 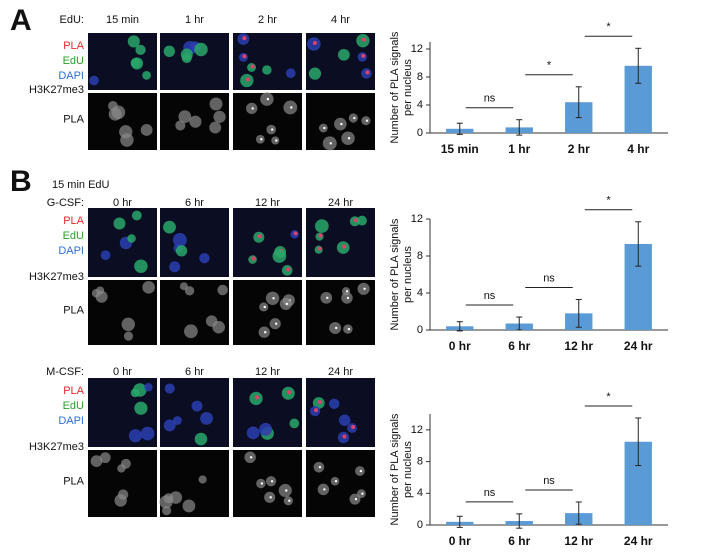 What do you see at coordinates (73, 310) in the screenshot?
I see `lower-label: PLA` at bounding box center [73, 310].